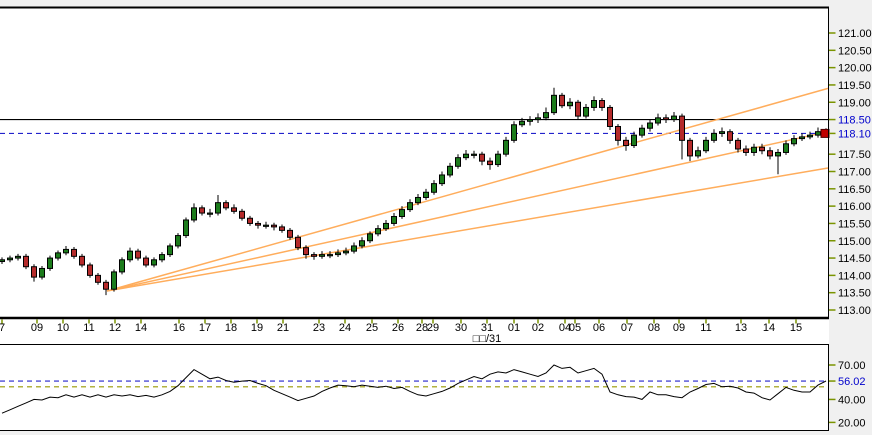 The width and height of the screenshot is (872, 435). Describe the element at coordinates (769, 328) in the screenshot. I see `time-axis-label: 14` at that location.